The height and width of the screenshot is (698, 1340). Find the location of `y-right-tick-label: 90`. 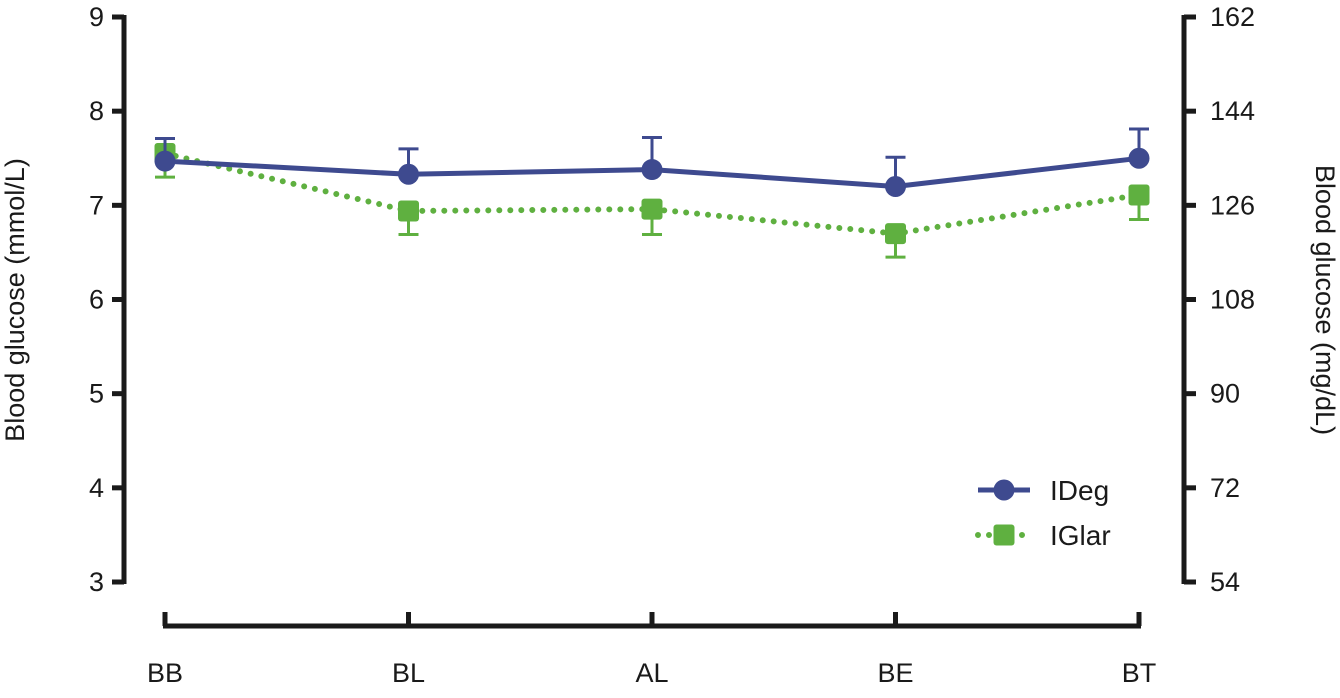

y-right-tick-label: 90 is located at coordinates (1225, 394).